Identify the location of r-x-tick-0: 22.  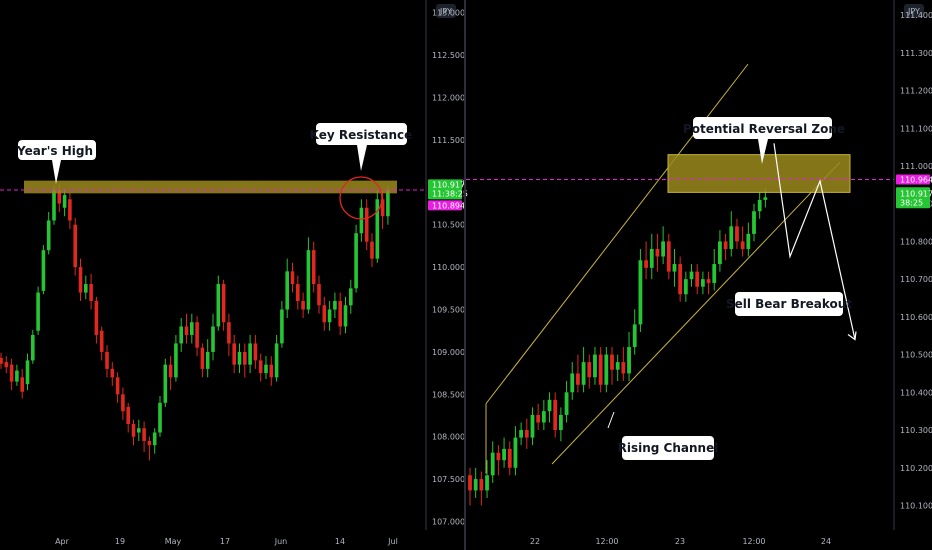
(535, 541).